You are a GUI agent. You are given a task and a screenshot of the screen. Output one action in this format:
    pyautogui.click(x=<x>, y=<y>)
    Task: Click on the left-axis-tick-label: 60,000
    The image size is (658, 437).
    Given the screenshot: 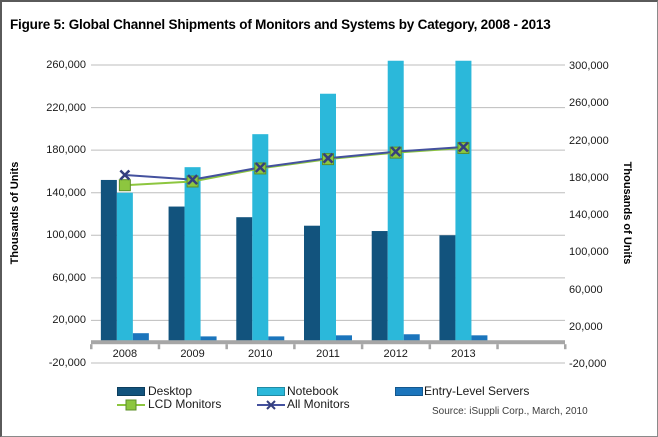 What is the action you would take?
    pyautogui.click(x=69, y=277)
    